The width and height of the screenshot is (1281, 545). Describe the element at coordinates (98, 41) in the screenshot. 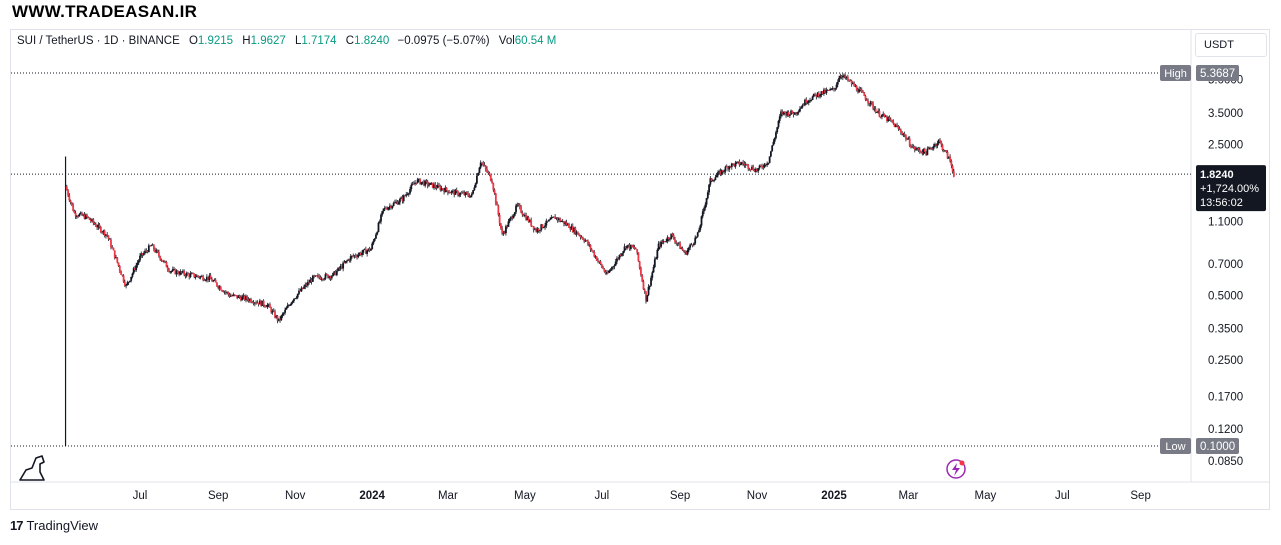

I see `symbol-title: SUI / TetherUS · 1D · BINANCE` at that location.